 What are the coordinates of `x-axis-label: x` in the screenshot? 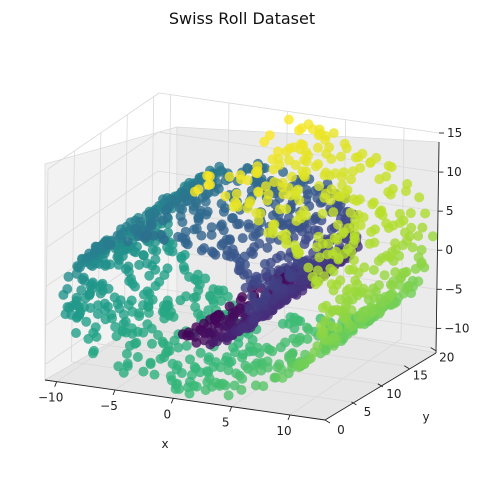 It's located at (164, 444).